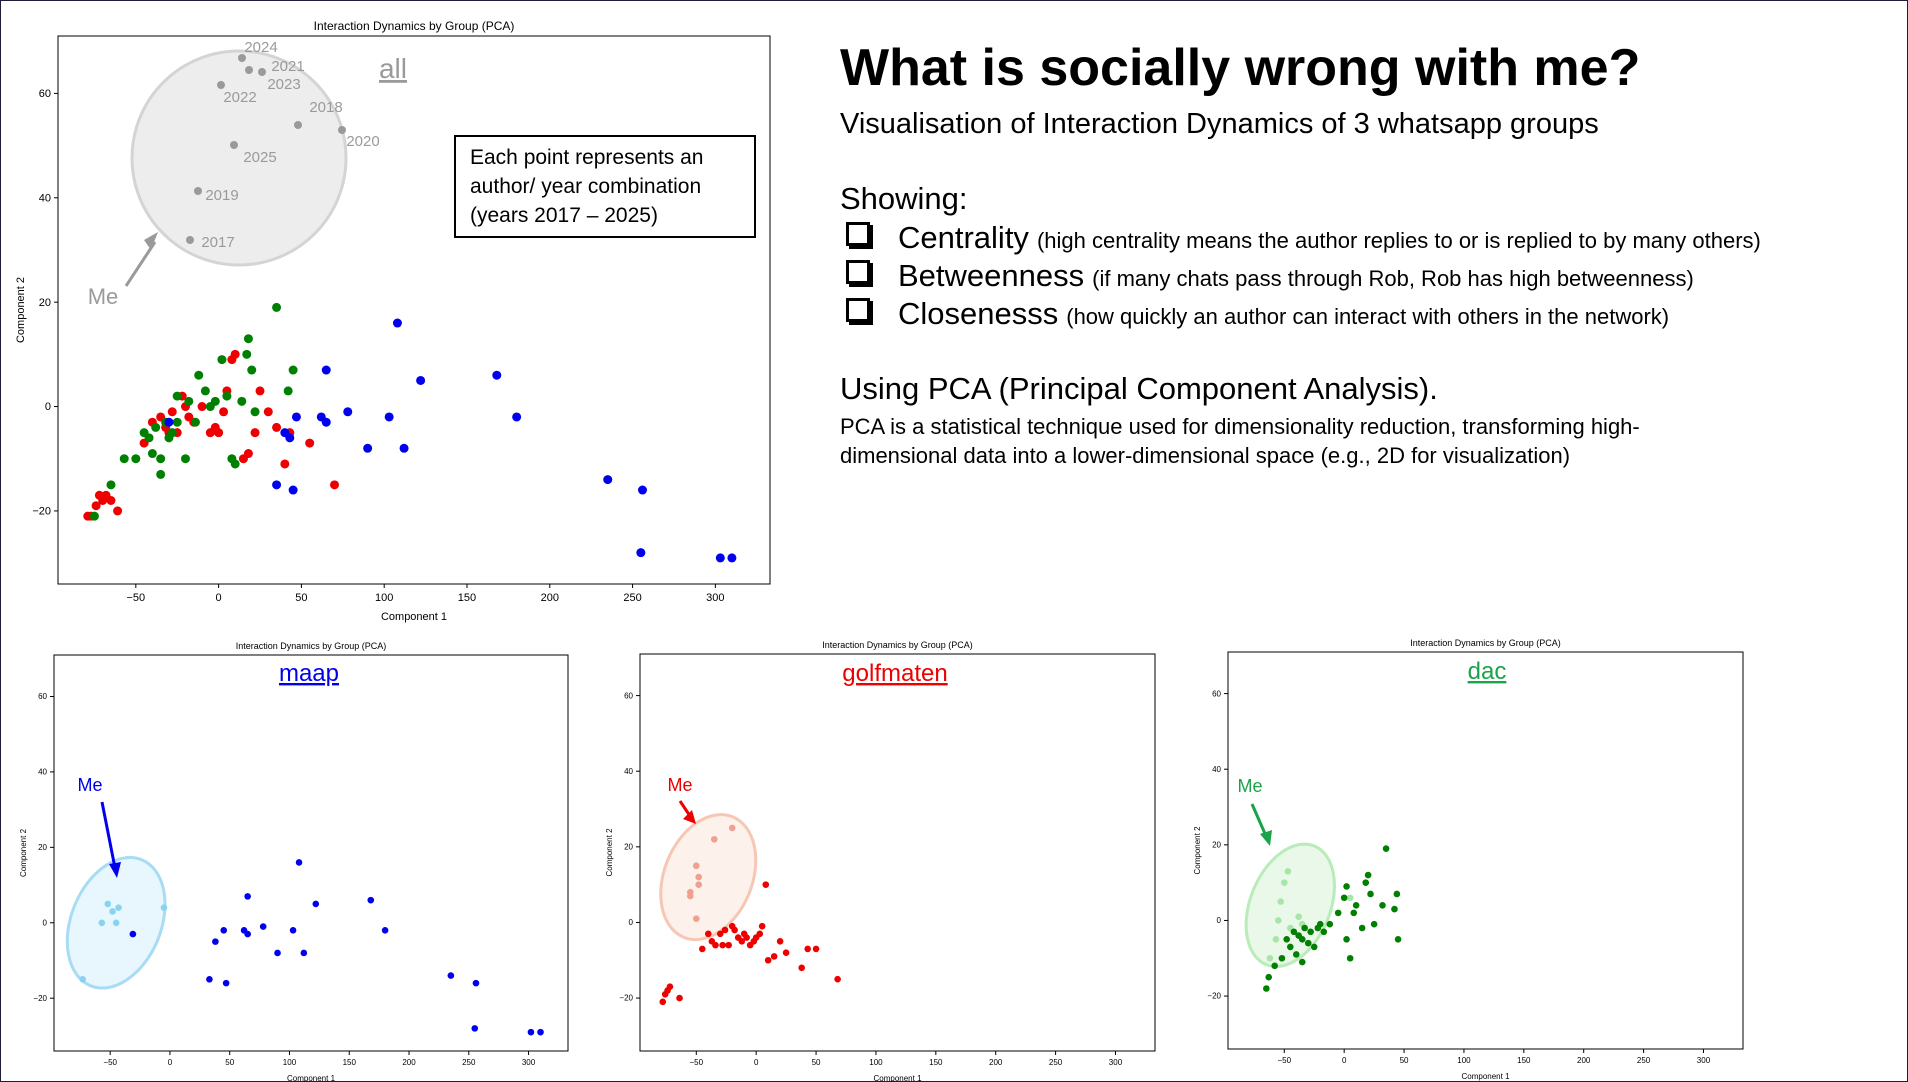 The height and width of the screenshot is (1082, 1908). I want to click on plot-frame, so click(311, 853).